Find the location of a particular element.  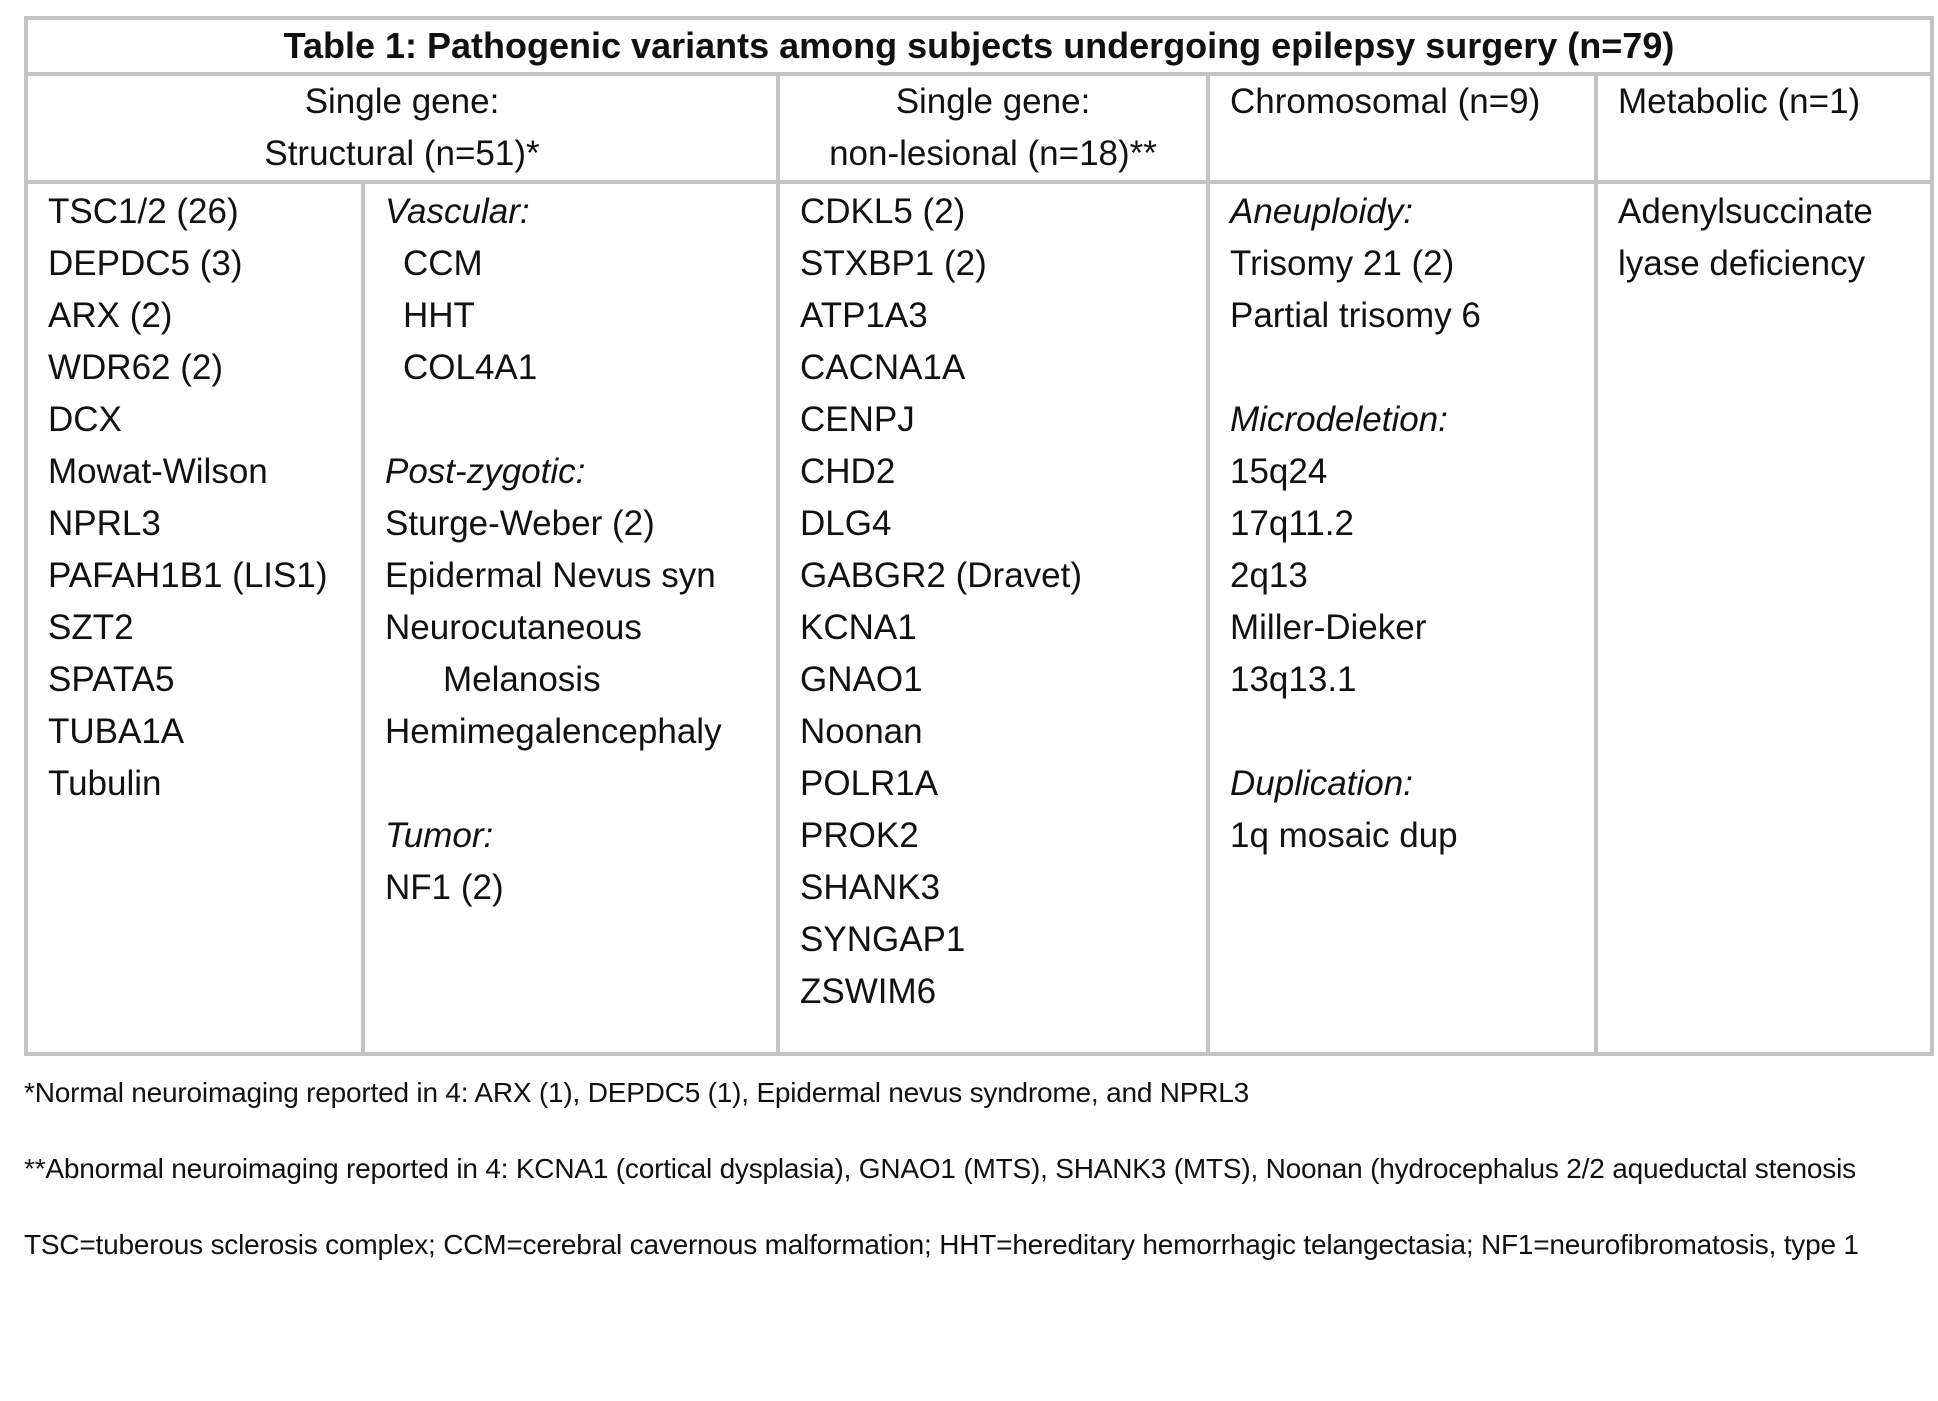

list-item: GNAO1 is located at coordinates (861, 679).